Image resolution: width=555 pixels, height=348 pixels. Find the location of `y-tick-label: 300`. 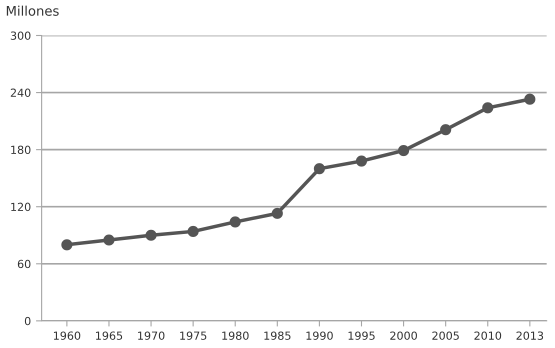

y-tick-label: 300 is located at coordinates (20, 35).